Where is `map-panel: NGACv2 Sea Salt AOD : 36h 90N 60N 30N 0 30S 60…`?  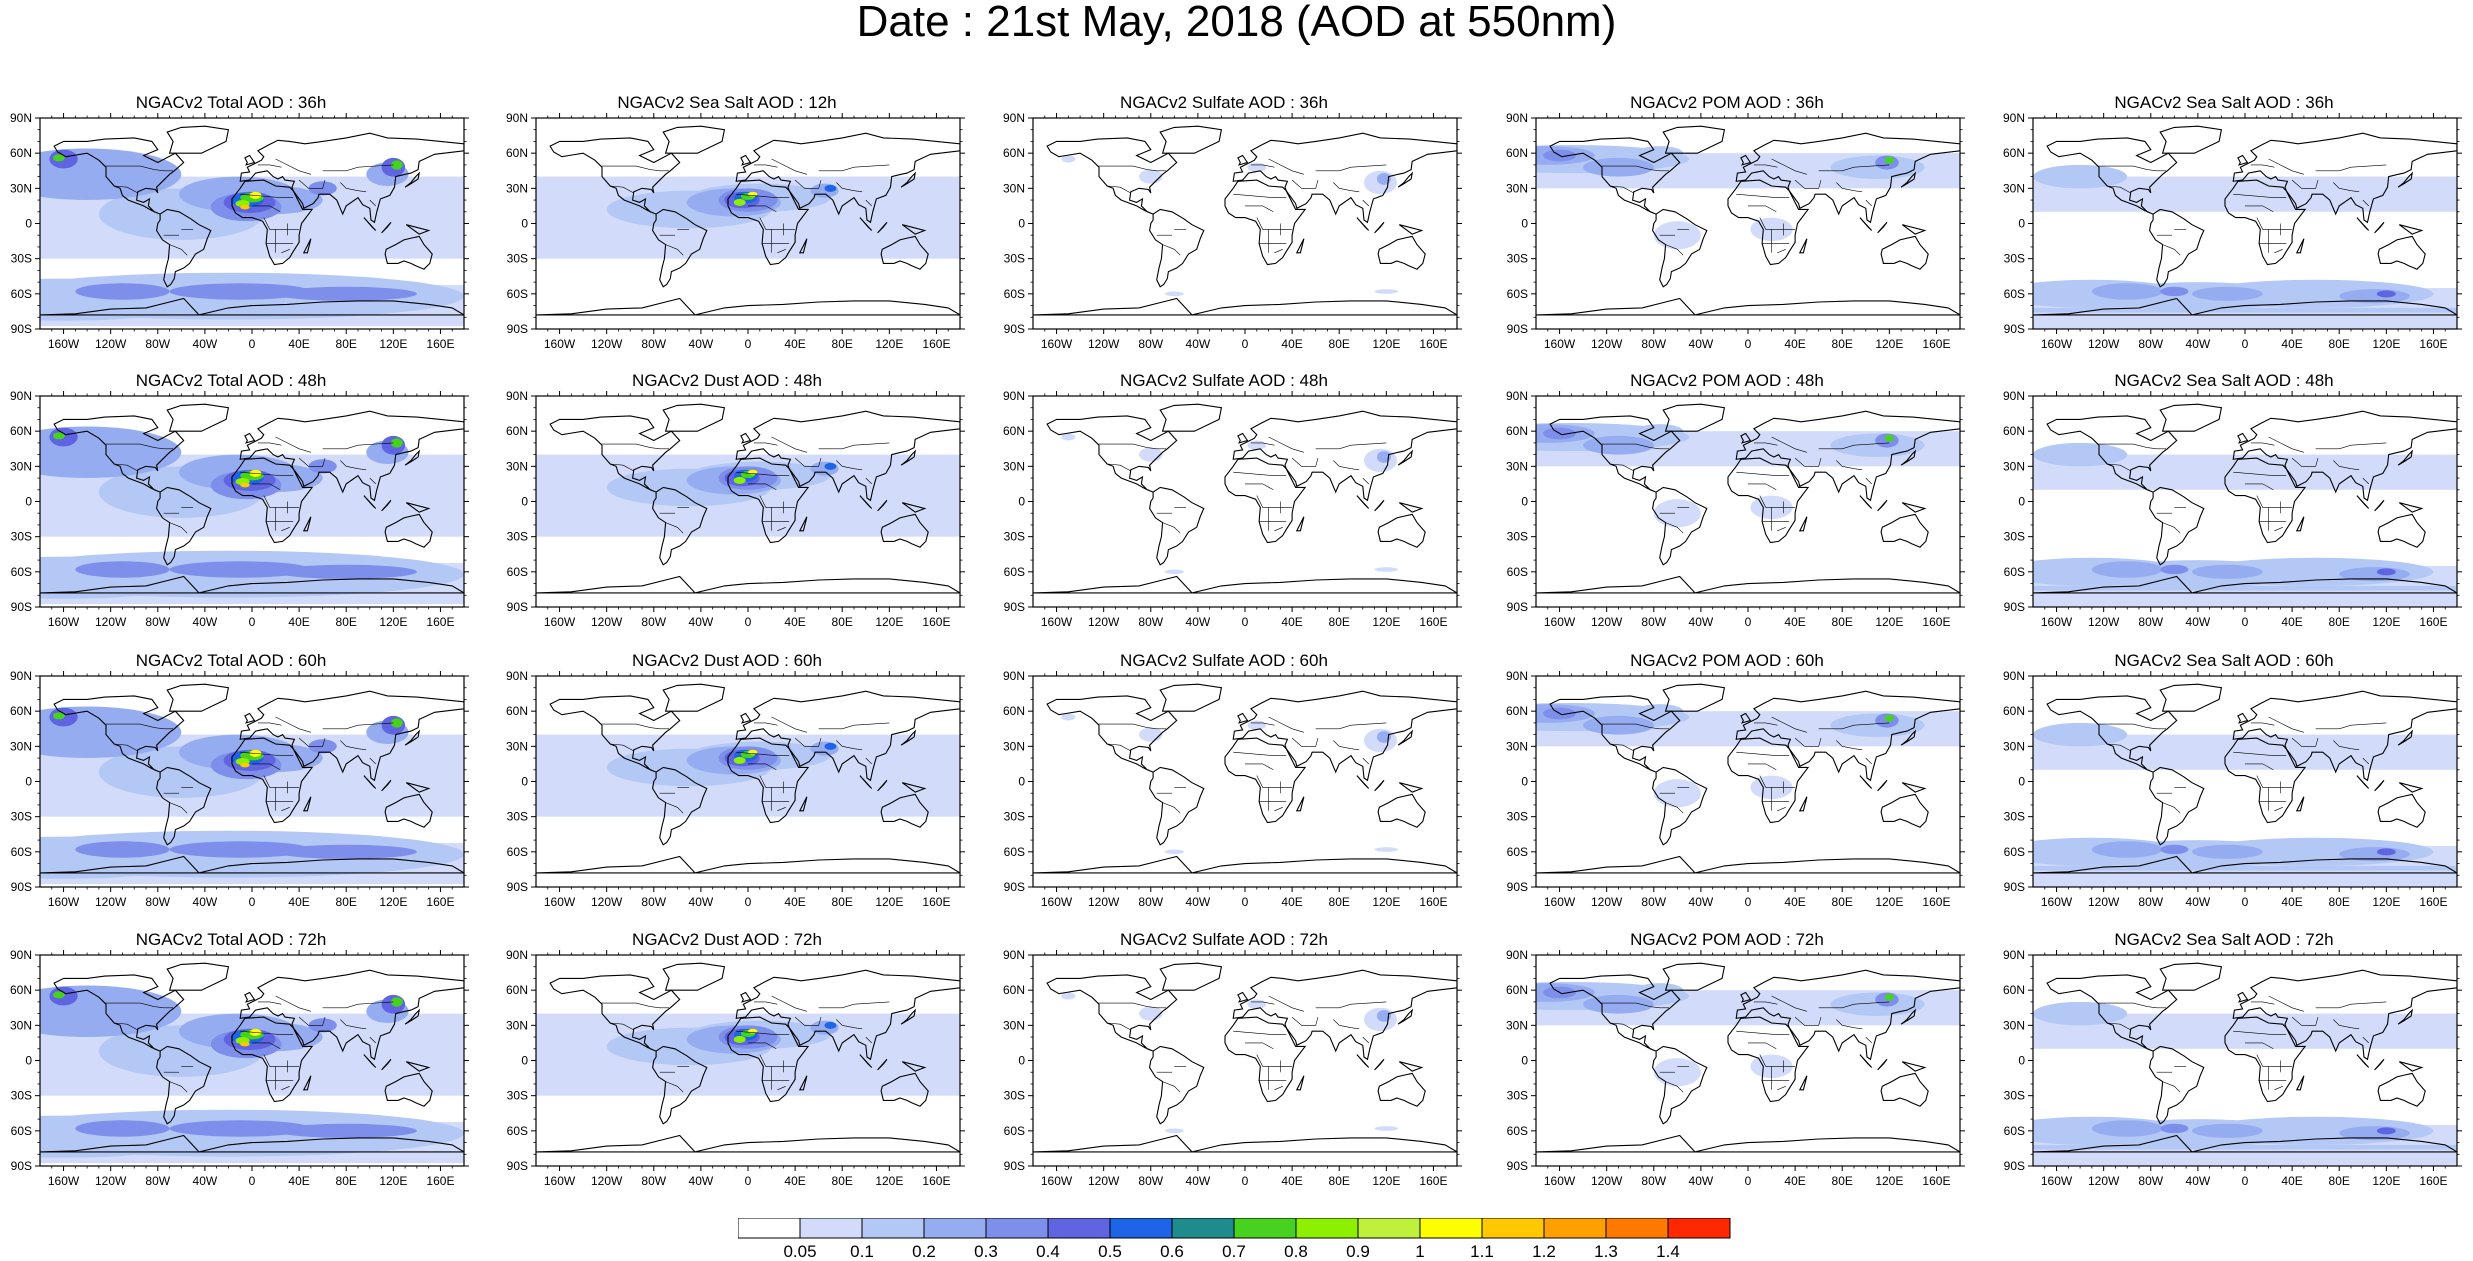 map-panel: NGACv2 Sea Salt AOD : 36h 90N 60N 30N 0 30S 60… is located at coordinates (2227, 229).